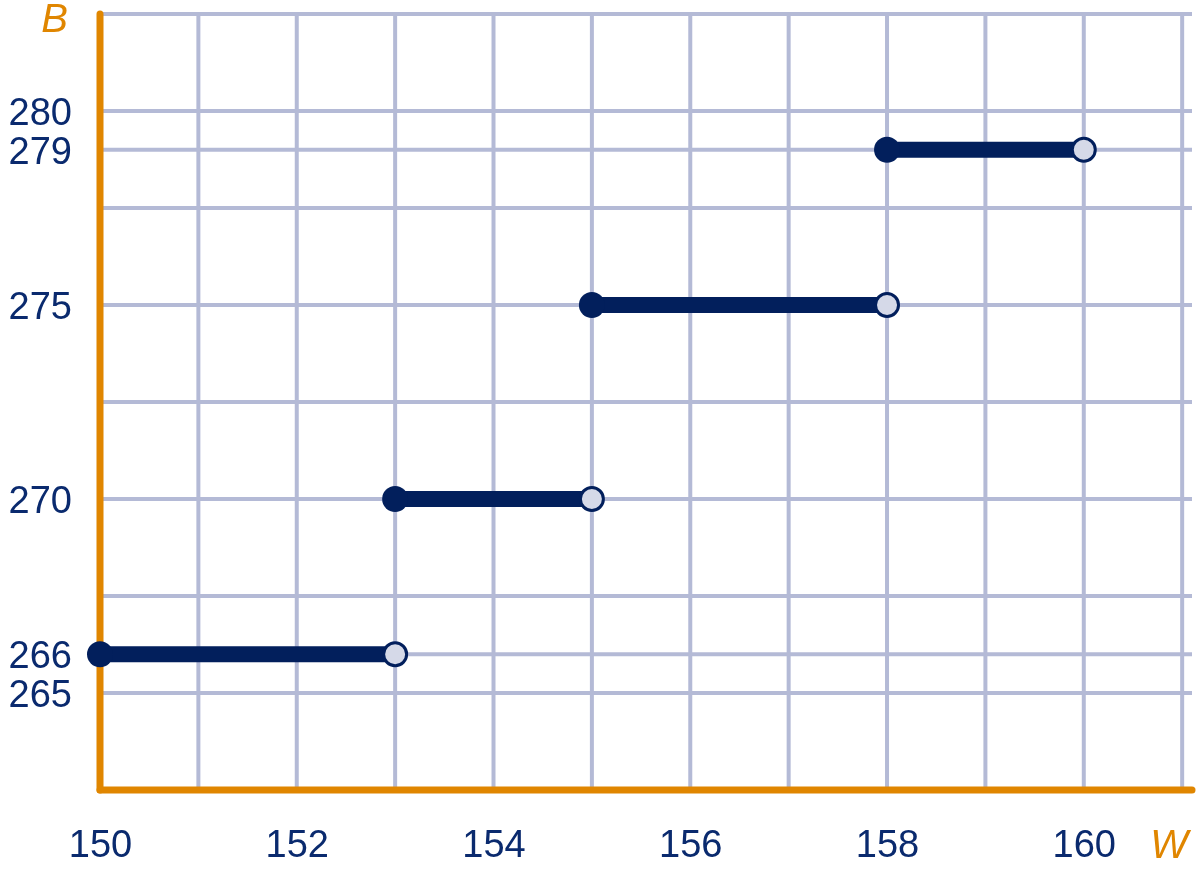 Image resolution: width=1200 pixels, height=869 pixels. Describe the element at coordinates (40, 499) in the screenshot. I see `y-tick-label: 270` at that location.